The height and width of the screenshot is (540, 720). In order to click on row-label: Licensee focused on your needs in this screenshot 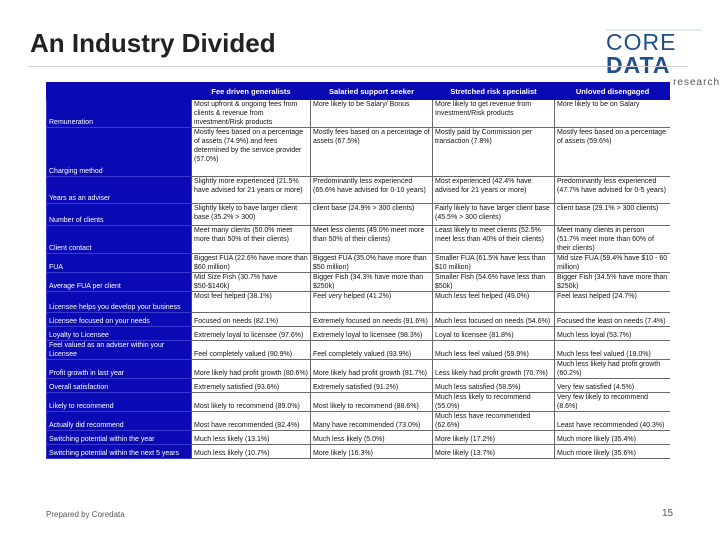, I will do `click(119, 319)`.